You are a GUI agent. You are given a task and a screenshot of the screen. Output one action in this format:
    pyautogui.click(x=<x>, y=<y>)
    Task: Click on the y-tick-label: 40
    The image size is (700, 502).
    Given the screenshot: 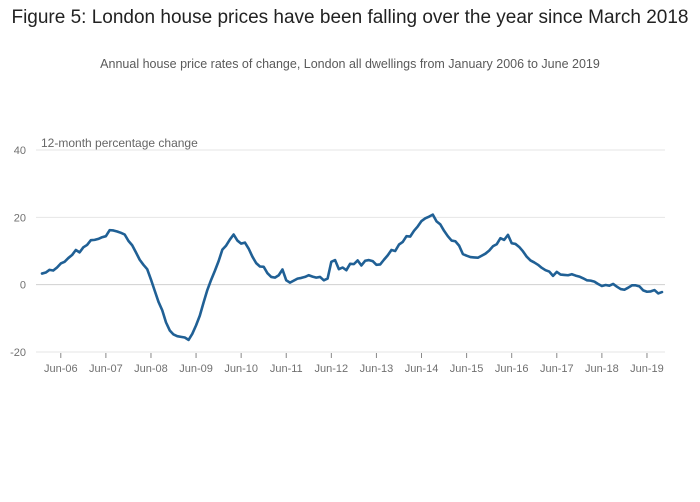 What is the action you would take?
    pyautogui.click(x=20, y=151)
    